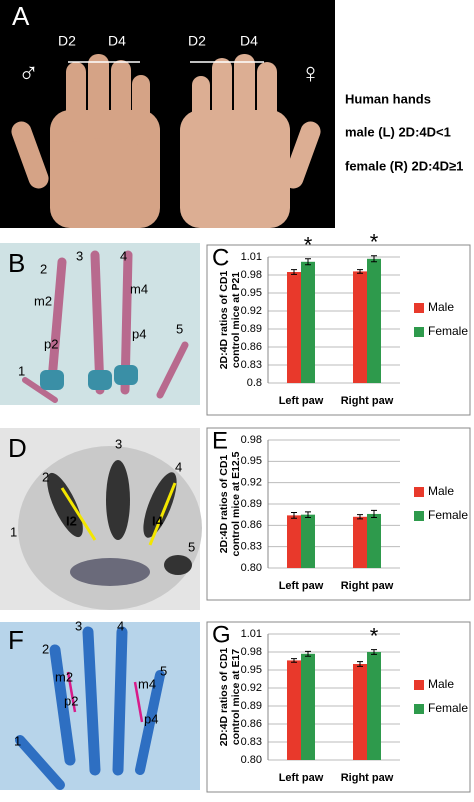 The width and height of the screenshot is (474, 802). What do you see at coordinates (221, 634) in the screenshot?
I see `panel-label: G` at bounding box center [221, 634].